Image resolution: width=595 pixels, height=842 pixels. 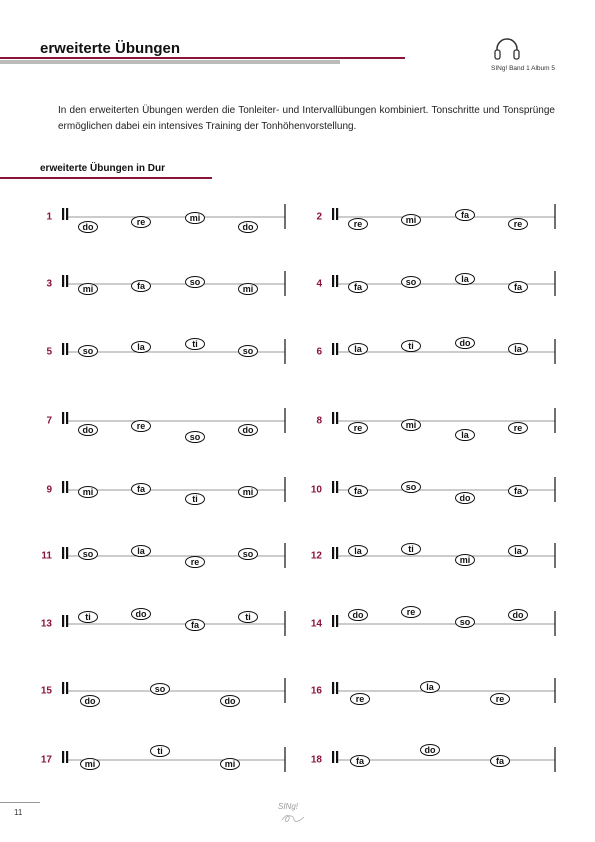 What do you see at coordinates (166, 283) in the screenshot?
I see `exercise: 3 mi fa so mi` at bounding box center [166, 283].